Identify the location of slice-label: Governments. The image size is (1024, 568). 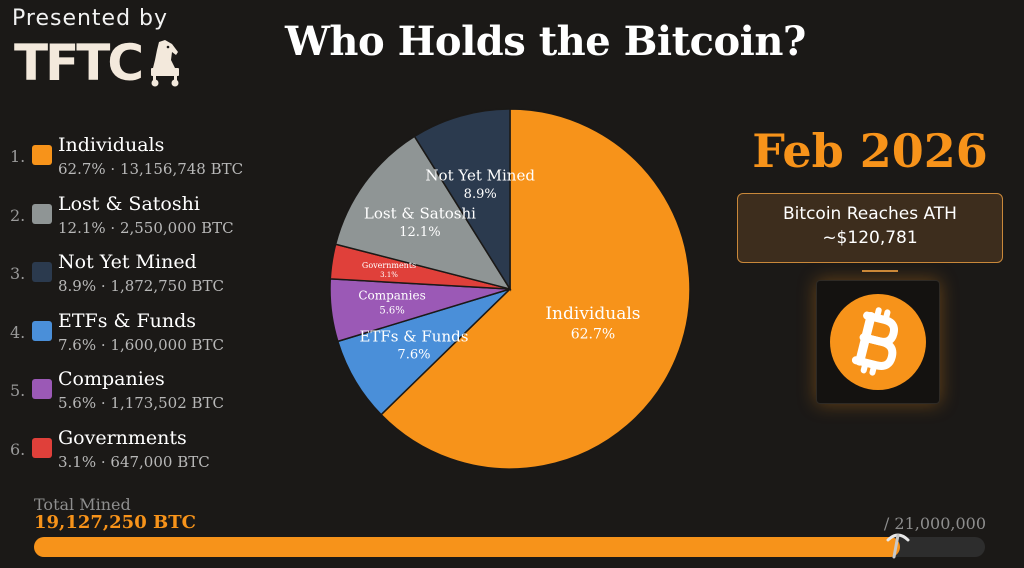
(389, 265).